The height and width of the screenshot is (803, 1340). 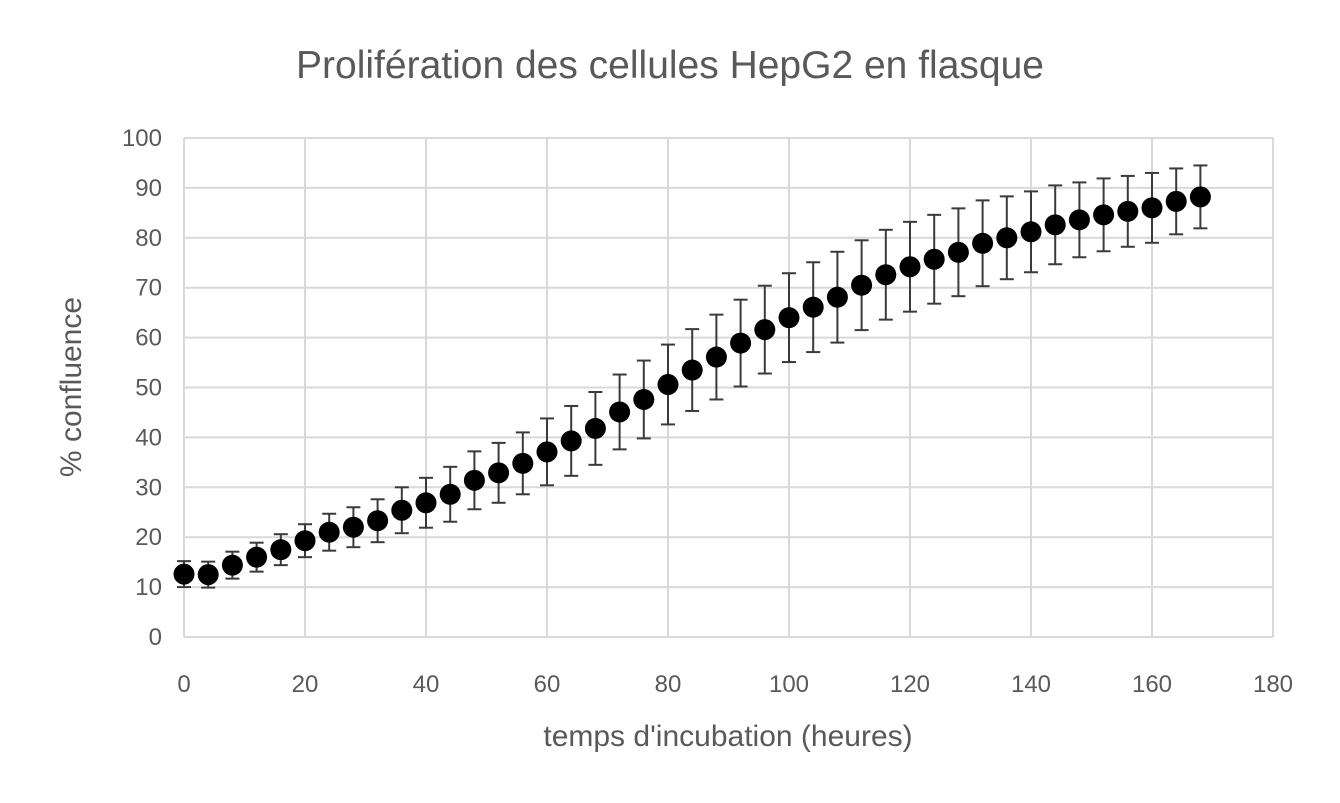 What do you see at coordinates (668, 684) in the screenshot?
I see `x-tick-label: 80` at bounding box center [668, 684].